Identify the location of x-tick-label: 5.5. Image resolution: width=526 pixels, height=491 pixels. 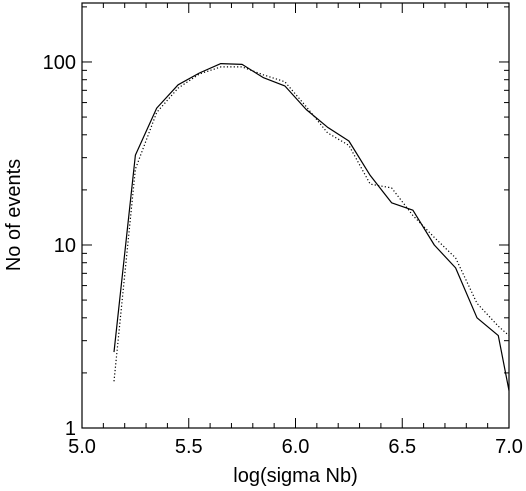
(189, 447).